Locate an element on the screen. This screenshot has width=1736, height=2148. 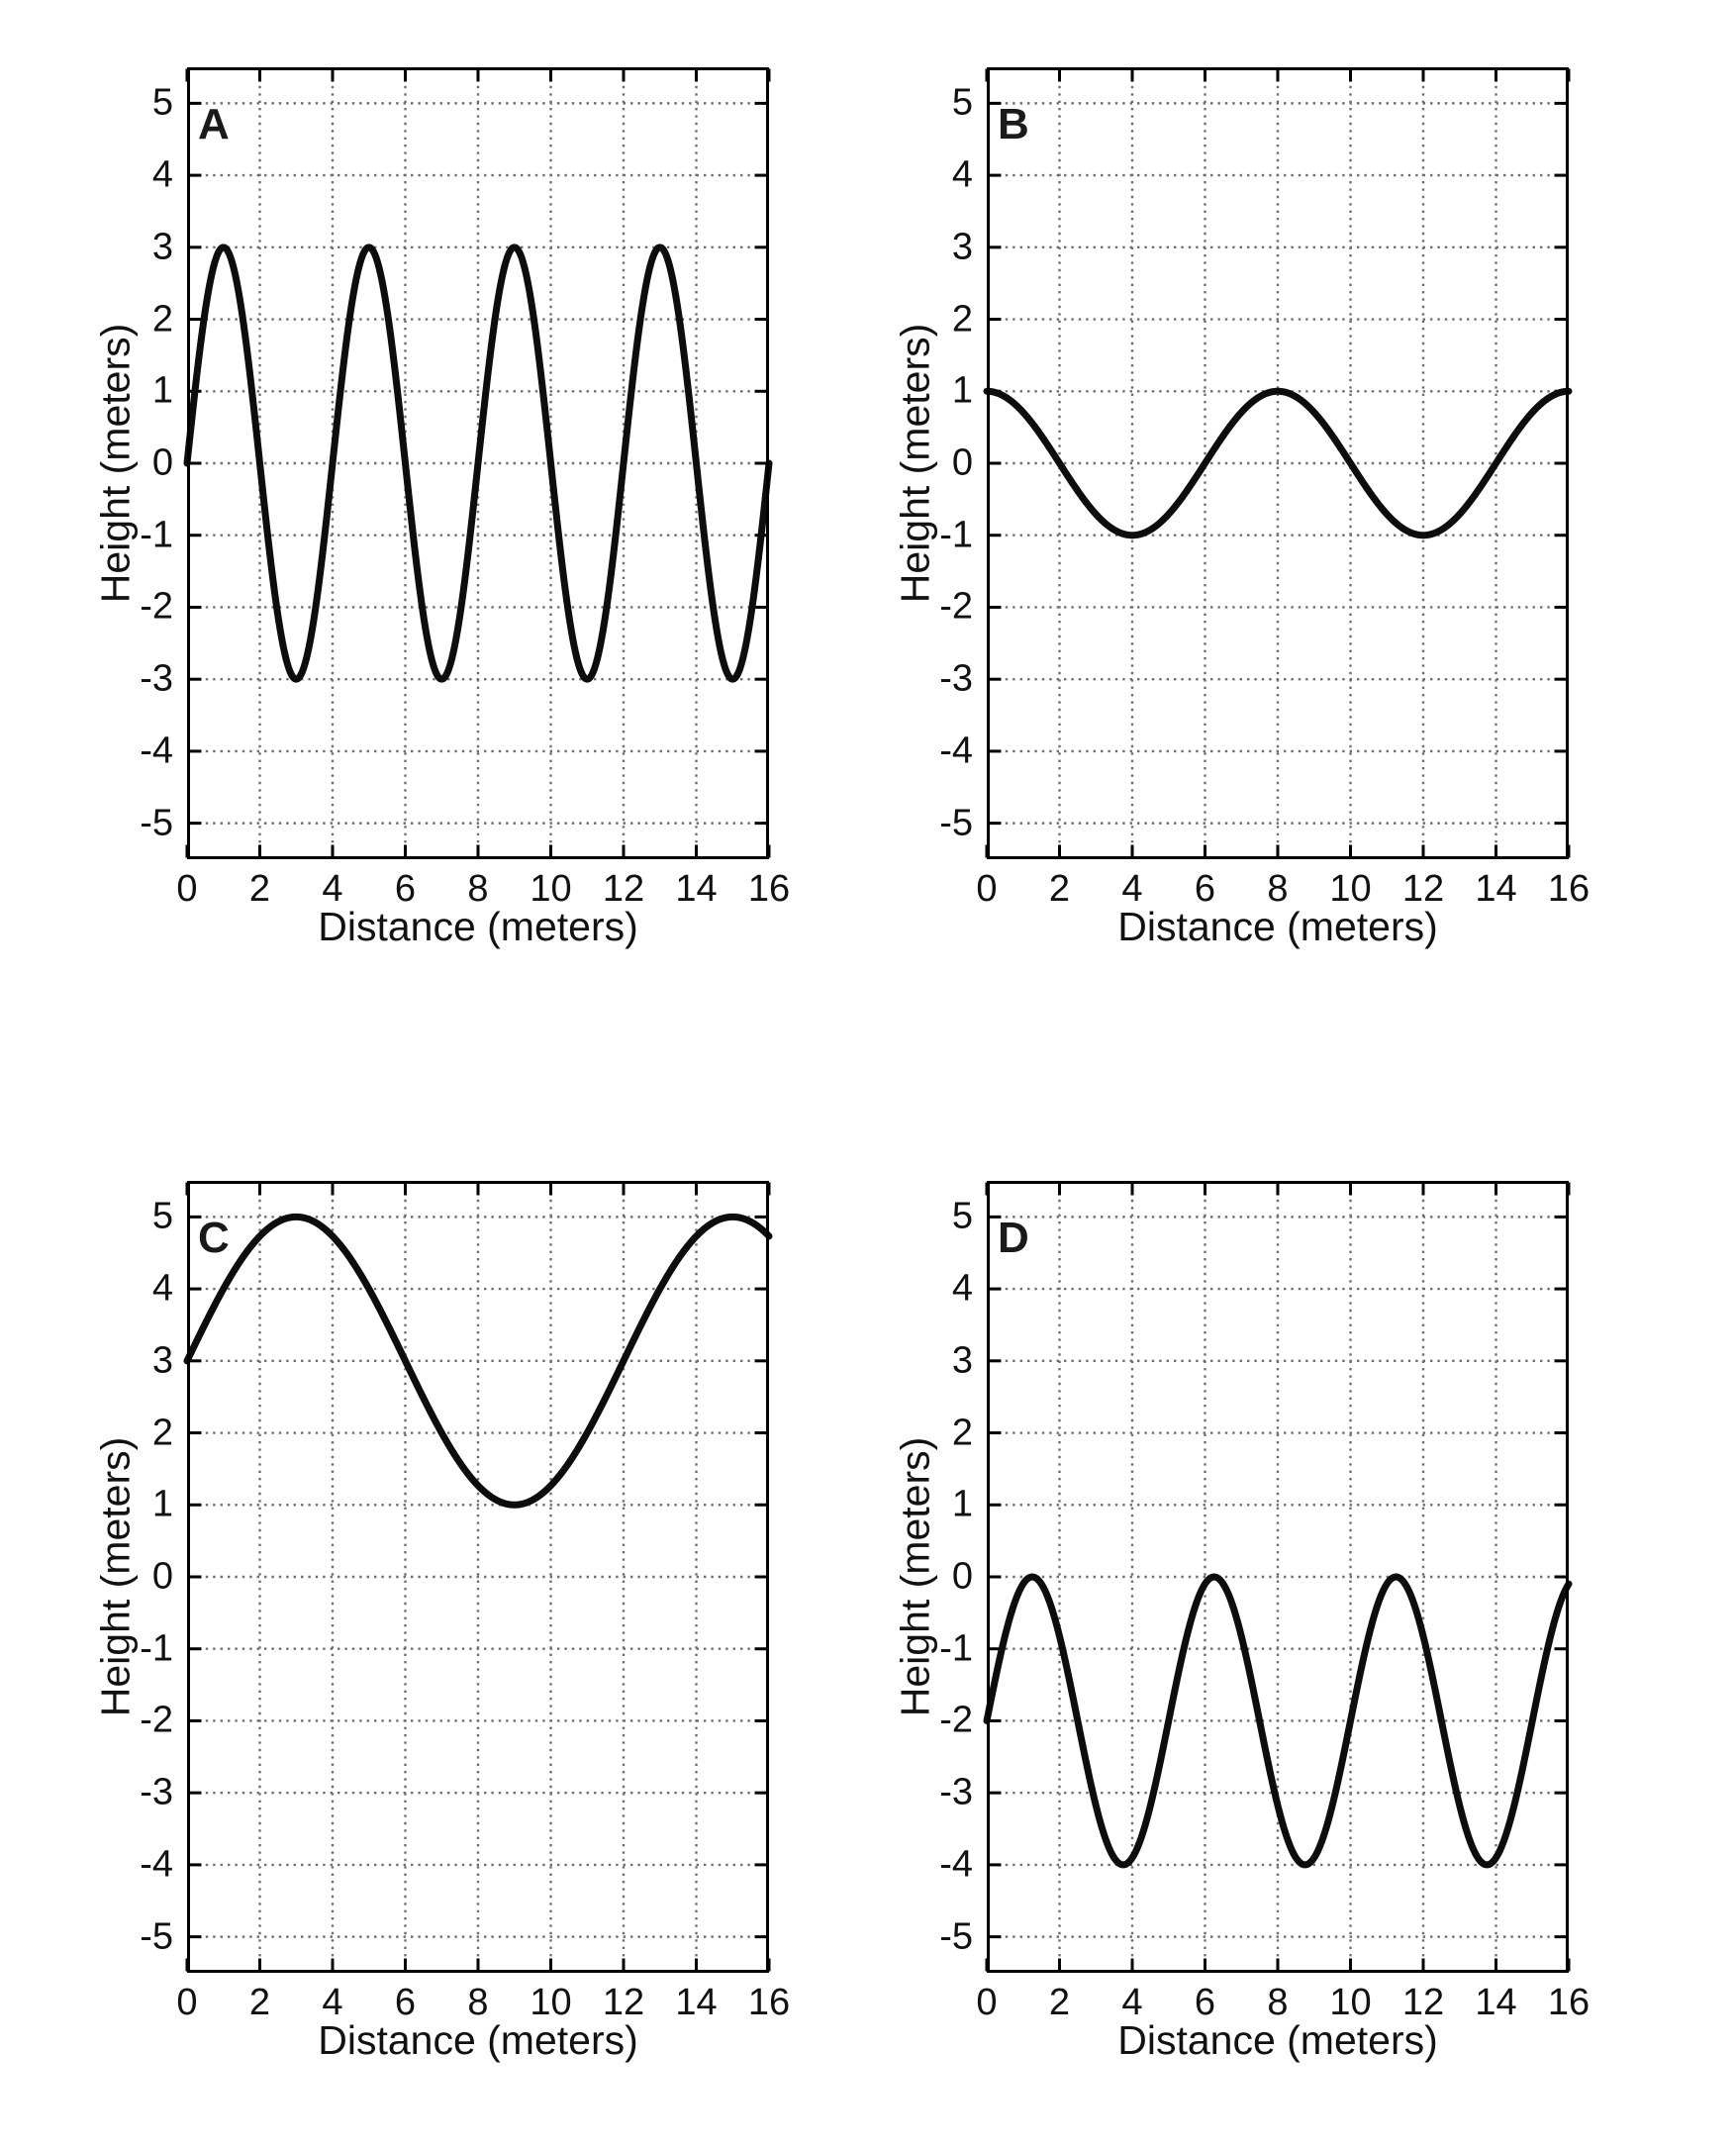
panel-label: B is located at coordinates (1013, 124).